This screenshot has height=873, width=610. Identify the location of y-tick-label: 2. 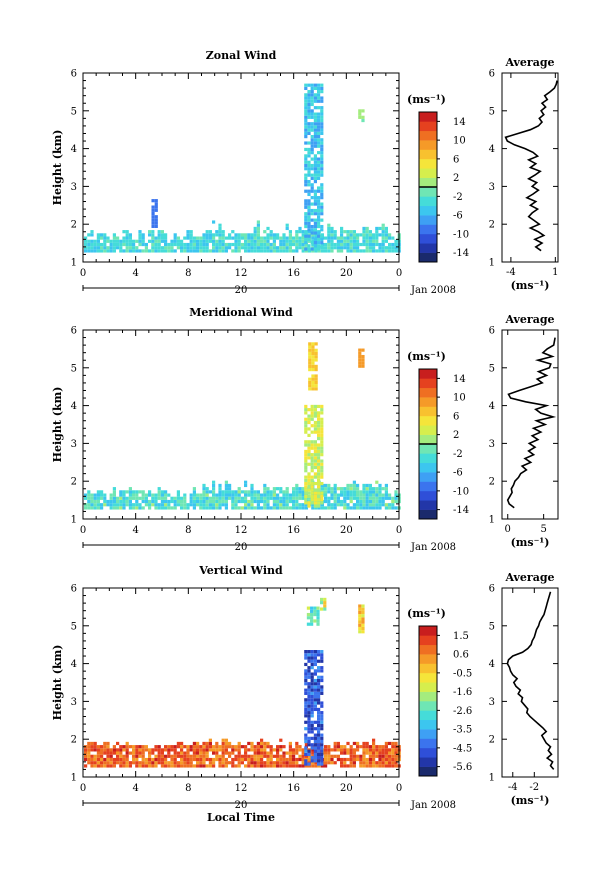
(74, 482).